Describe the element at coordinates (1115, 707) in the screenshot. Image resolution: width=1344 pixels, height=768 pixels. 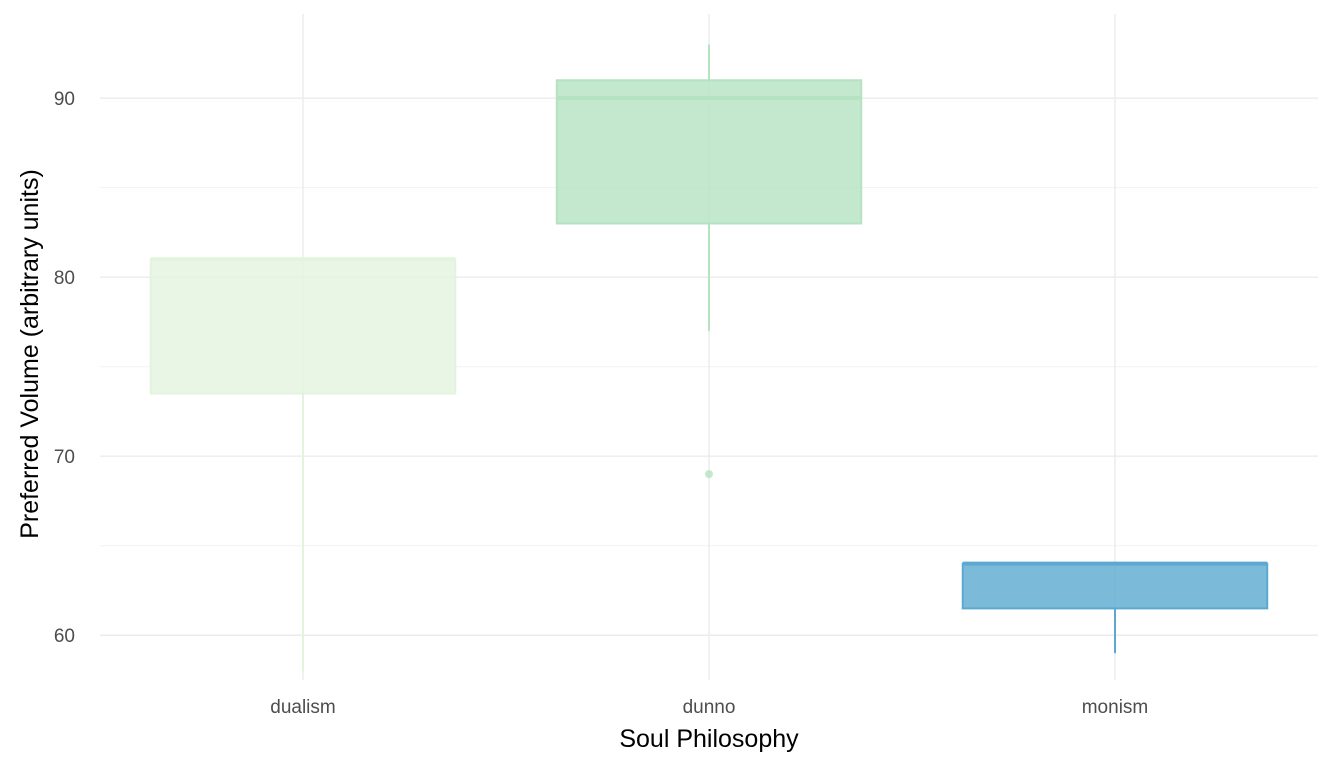
I see `x-tick-label: monism` at that location.